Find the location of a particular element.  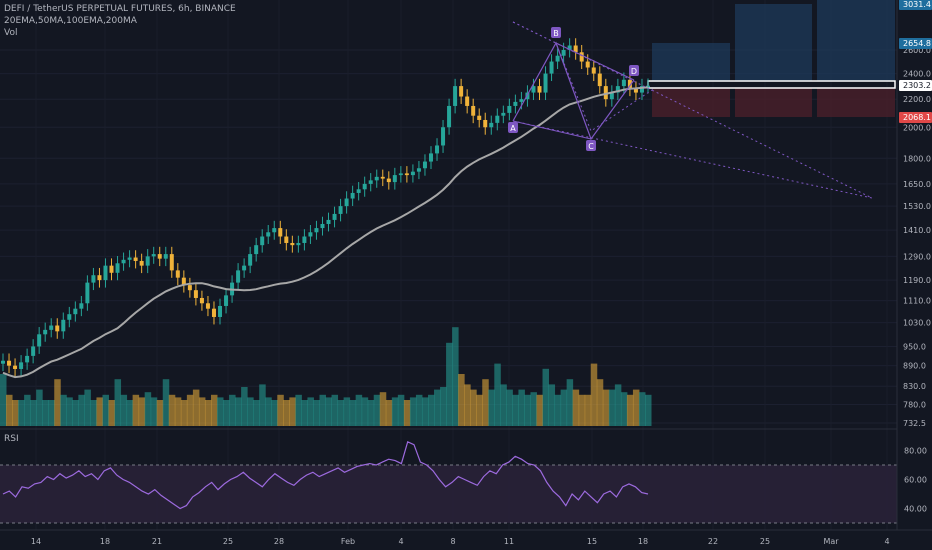

price-tick-label: 1030.0 is located at coordinates (917, 323).